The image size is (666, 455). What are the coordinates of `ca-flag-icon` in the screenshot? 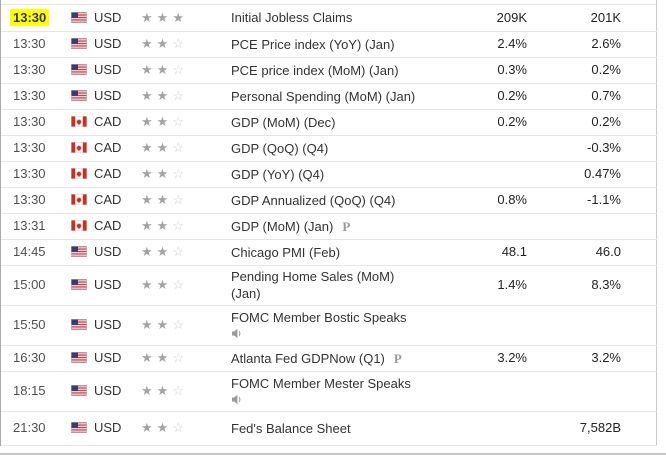 It's located at (79, 199).